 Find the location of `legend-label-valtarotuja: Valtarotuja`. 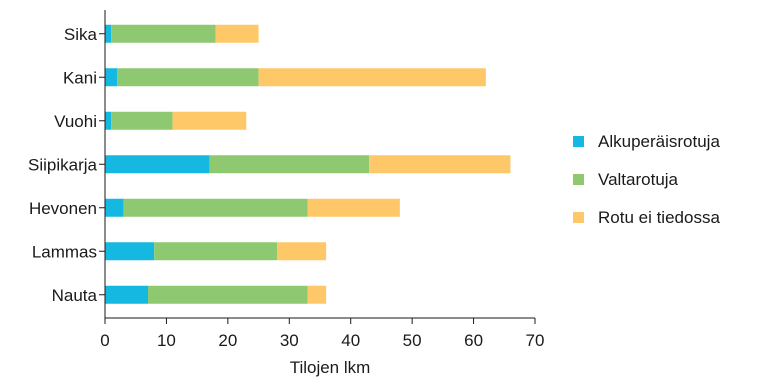

legend-label-valtarotuja: Valtarotuja is located at coordinates (638, 179).